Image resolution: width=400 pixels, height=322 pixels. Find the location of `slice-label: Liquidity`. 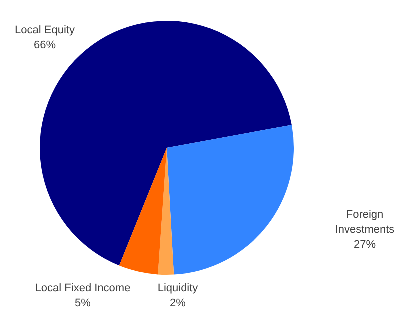

slice-label: Liquidity is located at coordinates (178, 288).